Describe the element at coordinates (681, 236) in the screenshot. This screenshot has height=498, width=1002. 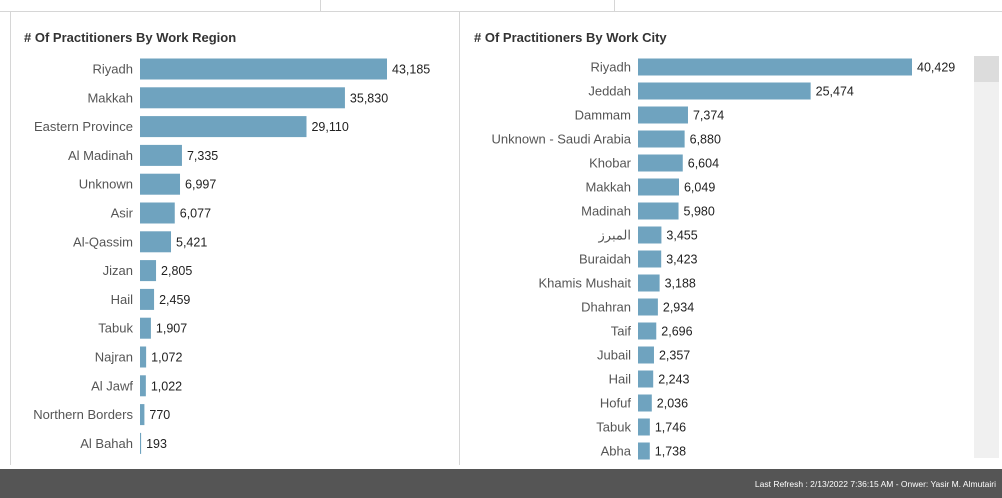
I see `value-label: 3,455` at that location.